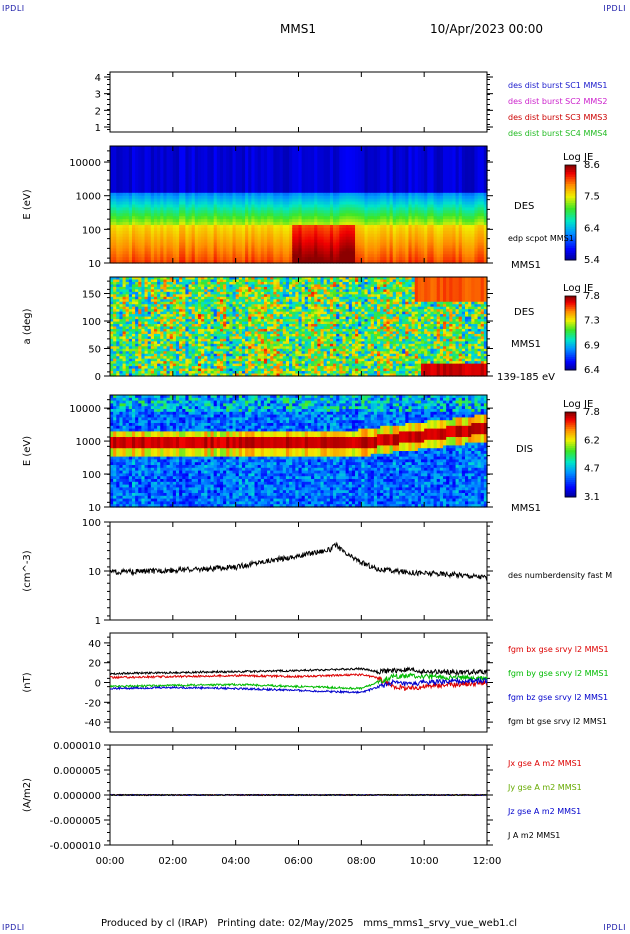 The image size is (630, 934). What do you see at coordinates (27, 204) in the screenshot?
I see `y-axis-label: E (eV)` at bounding box center [27, 204].